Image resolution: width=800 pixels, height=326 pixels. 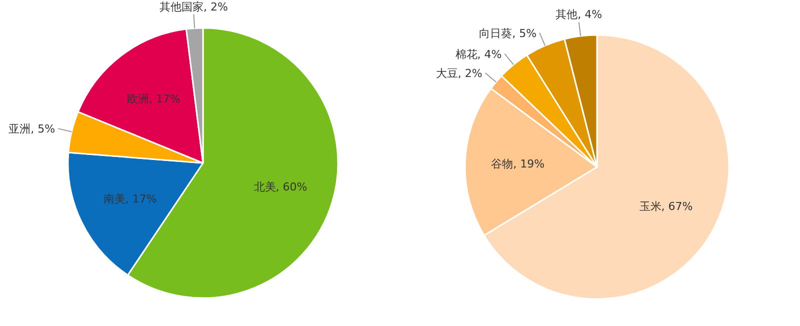 I want to click on slice-label: 北美, 60%, so click(x=281, y=187).